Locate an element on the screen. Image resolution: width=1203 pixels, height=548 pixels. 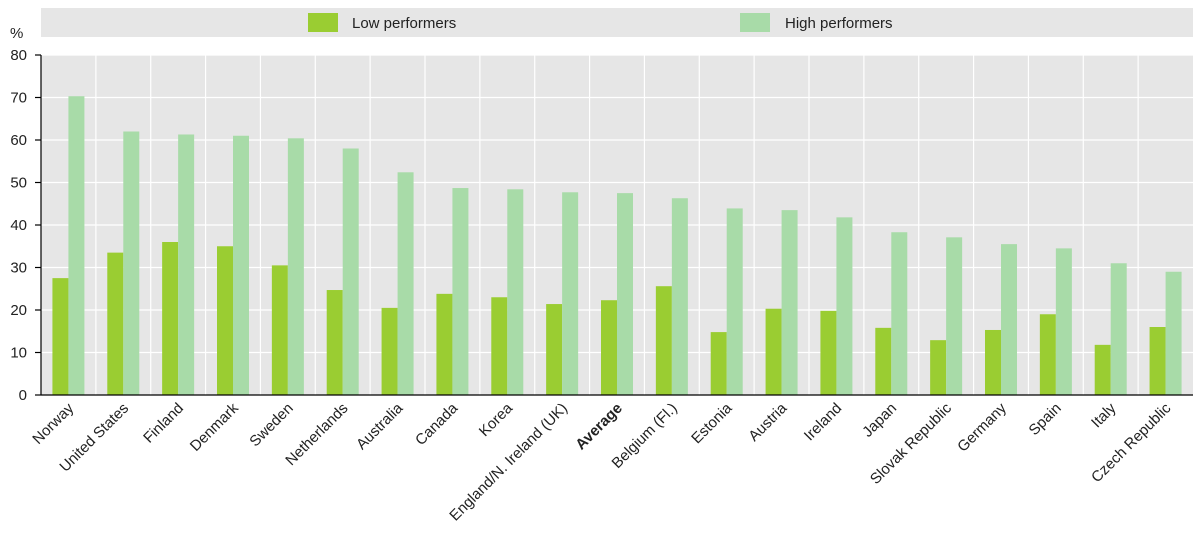
y-tick-label: 0 is located at coordinates (23, 395).